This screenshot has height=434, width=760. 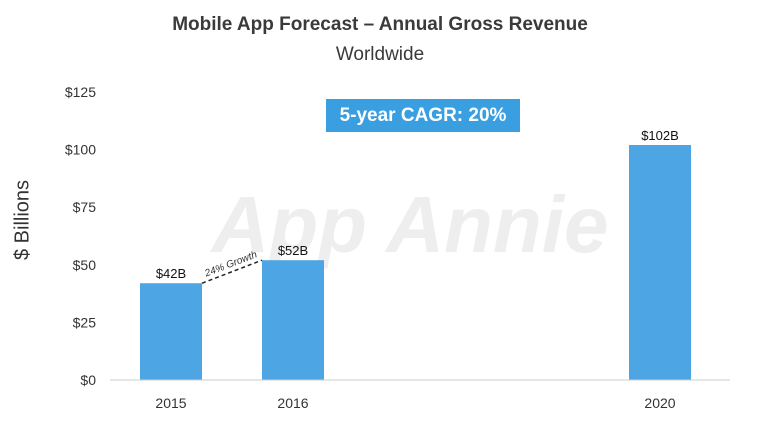 What do you see at coordinates (85, 265) in the screenshot?
I see `y-tick-label: $50` at bounding box center [85, 265].